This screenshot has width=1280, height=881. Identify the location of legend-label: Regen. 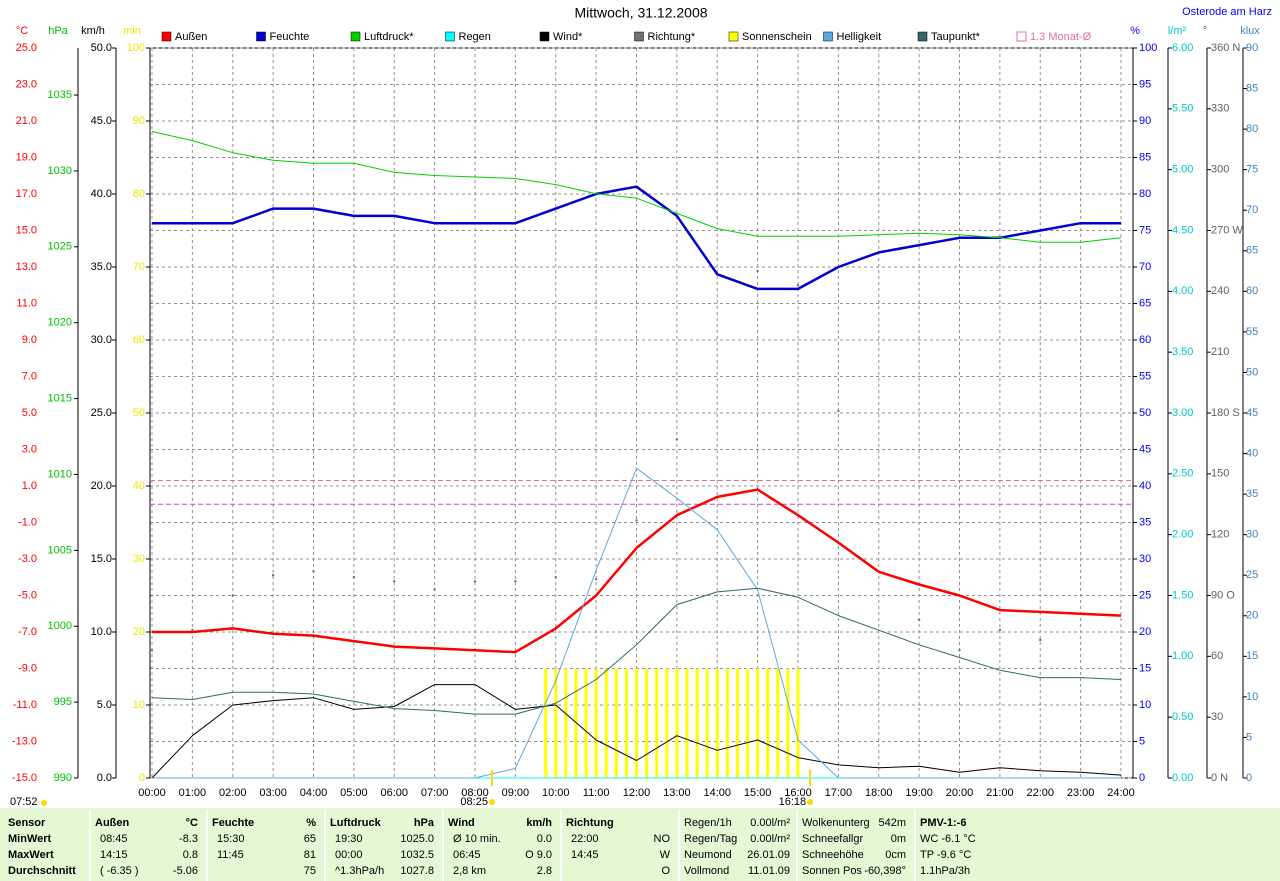
(475, 37).